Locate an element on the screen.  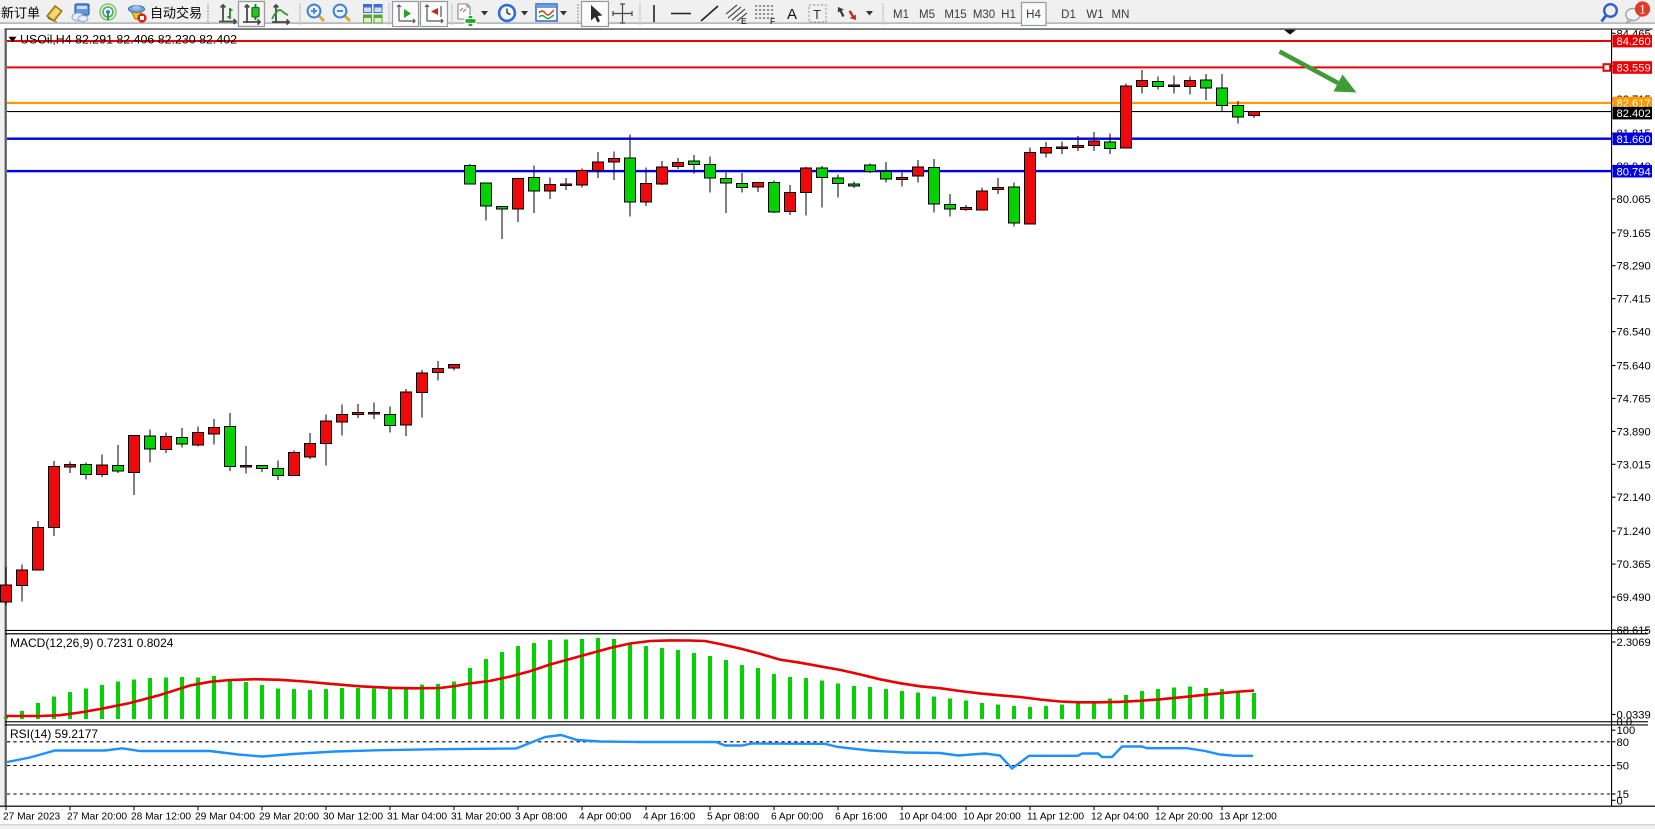
svg-text: 31 Mar 20:00 is located at coordinates (481, 817).